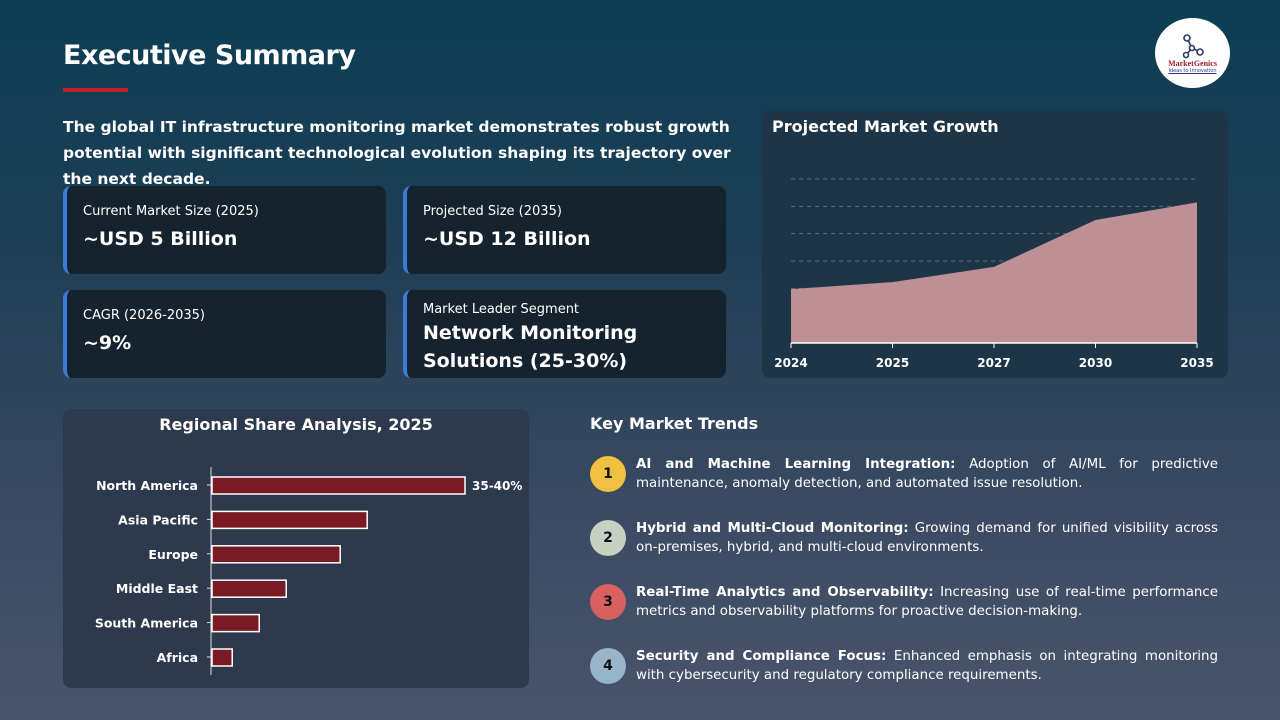  I want to click on bar-category-label: North America, so click(147, 485).